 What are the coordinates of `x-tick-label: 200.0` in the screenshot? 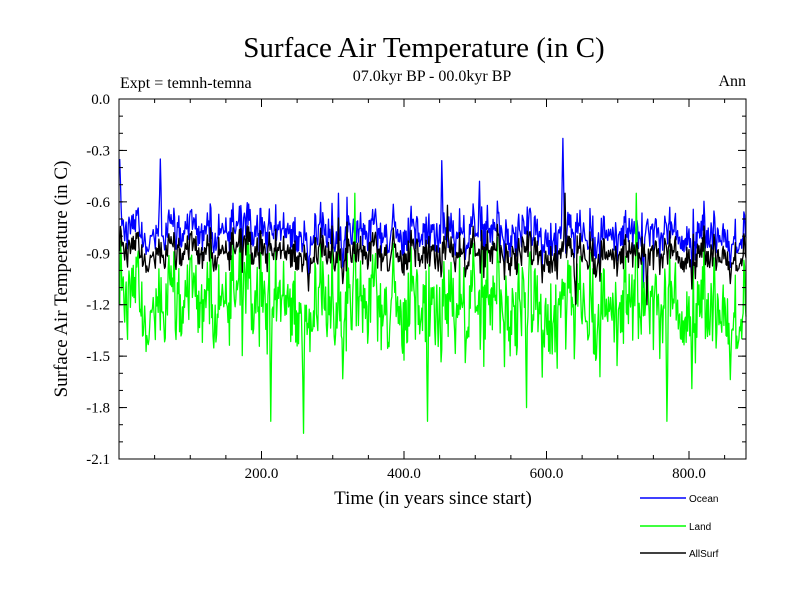 It's located at (262, 474).